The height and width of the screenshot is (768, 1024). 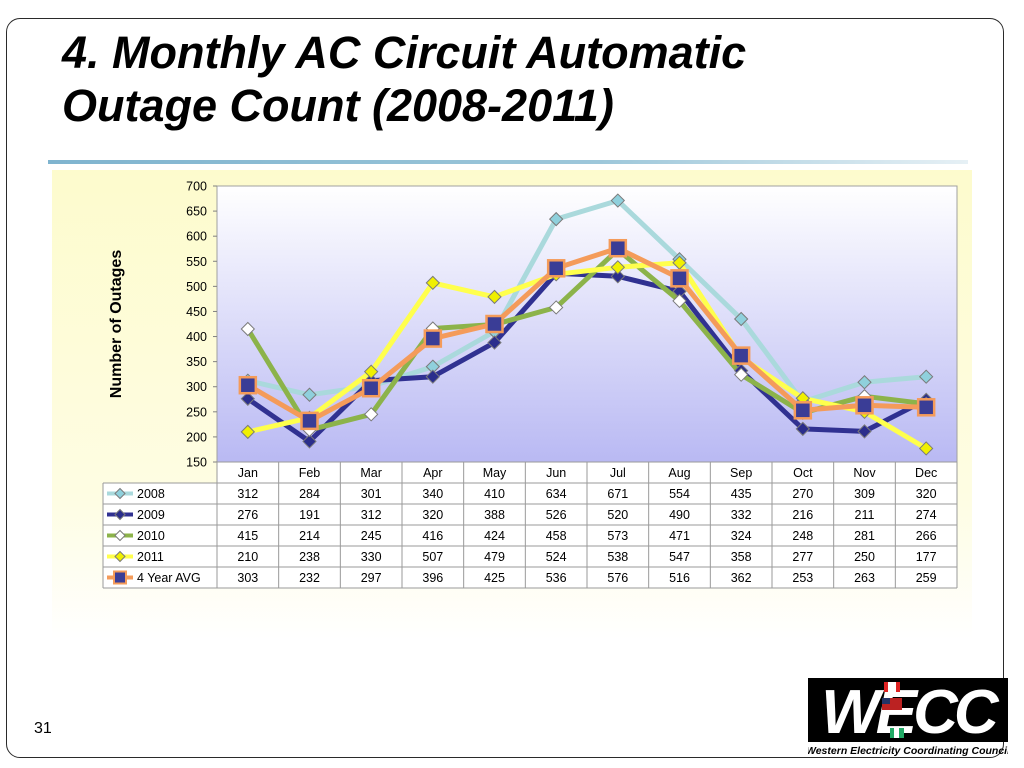 I want to click on y-tick-label: 550, so click(x=196, y=262).